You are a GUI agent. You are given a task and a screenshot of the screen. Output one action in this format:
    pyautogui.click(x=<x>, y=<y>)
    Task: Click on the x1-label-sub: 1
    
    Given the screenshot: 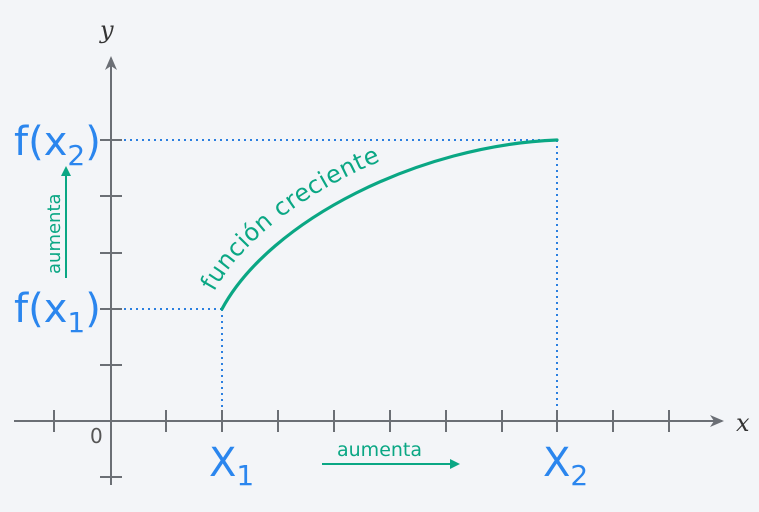 What is the action you would take?
    pyautogui.click(x=245, y=475)
    